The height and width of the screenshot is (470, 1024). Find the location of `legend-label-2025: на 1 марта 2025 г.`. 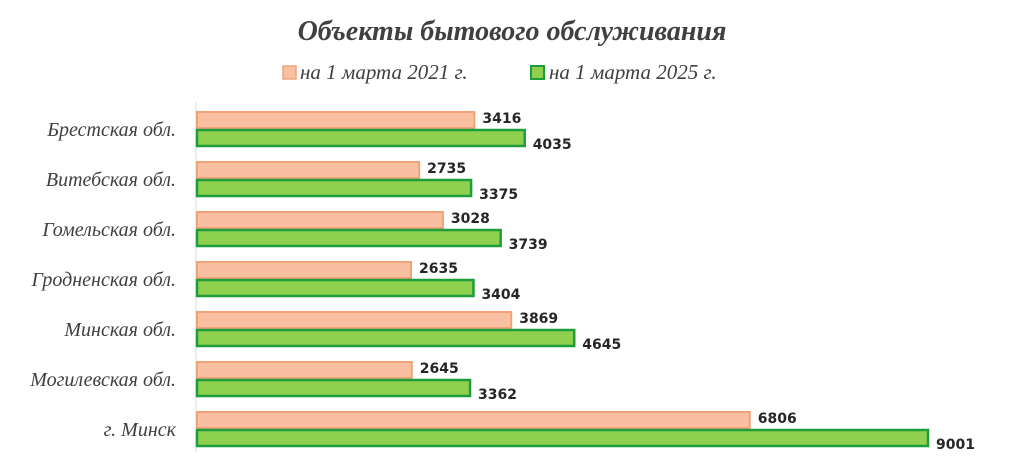

legend-label-2025: на 1 марта 2025 г. is located at coordinates (633, 72).